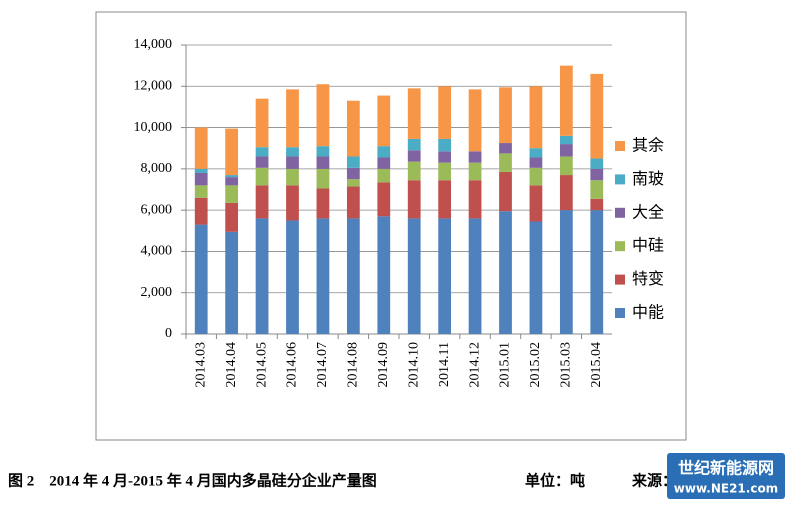 The image size is (790, 513). What do you see at coordinates (153, 44) in the screenshot?
I see `y-tick-label: 14,000` at bounding box center [153, 44].